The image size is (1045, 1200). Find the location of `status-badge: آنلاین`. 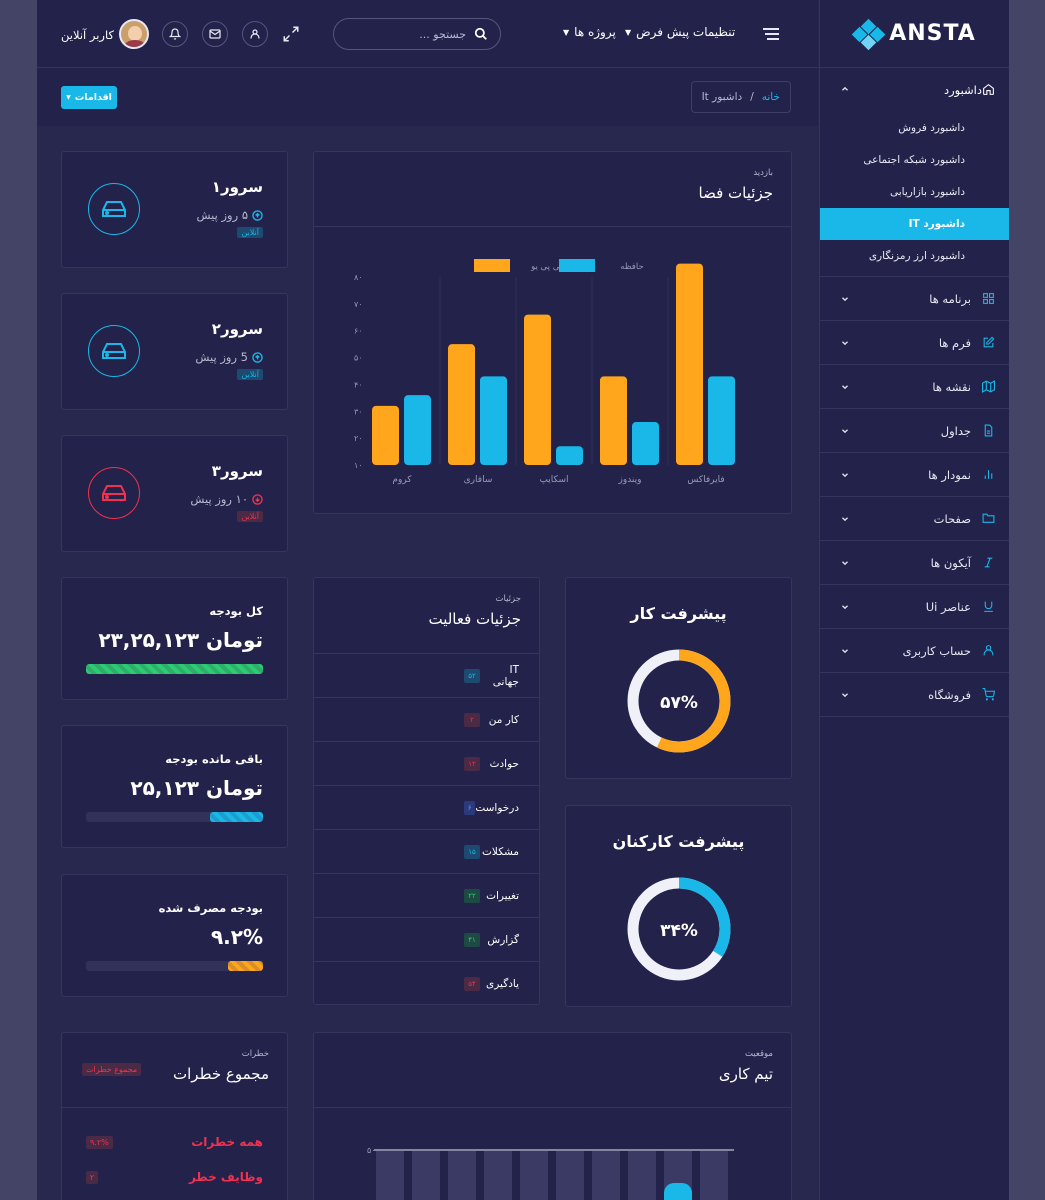

status-badge: آنلاین is located at coordinates (250, 232).